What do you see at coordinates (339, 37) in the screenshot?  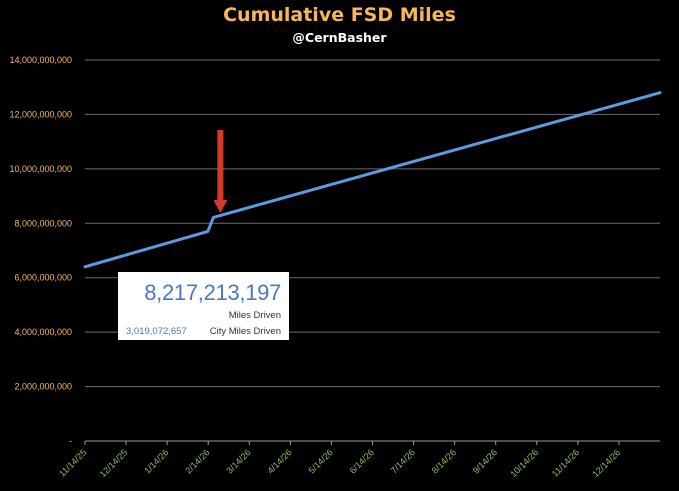 I see `chart-subtitle: @CernBasher` at bounding box center [339, 37].